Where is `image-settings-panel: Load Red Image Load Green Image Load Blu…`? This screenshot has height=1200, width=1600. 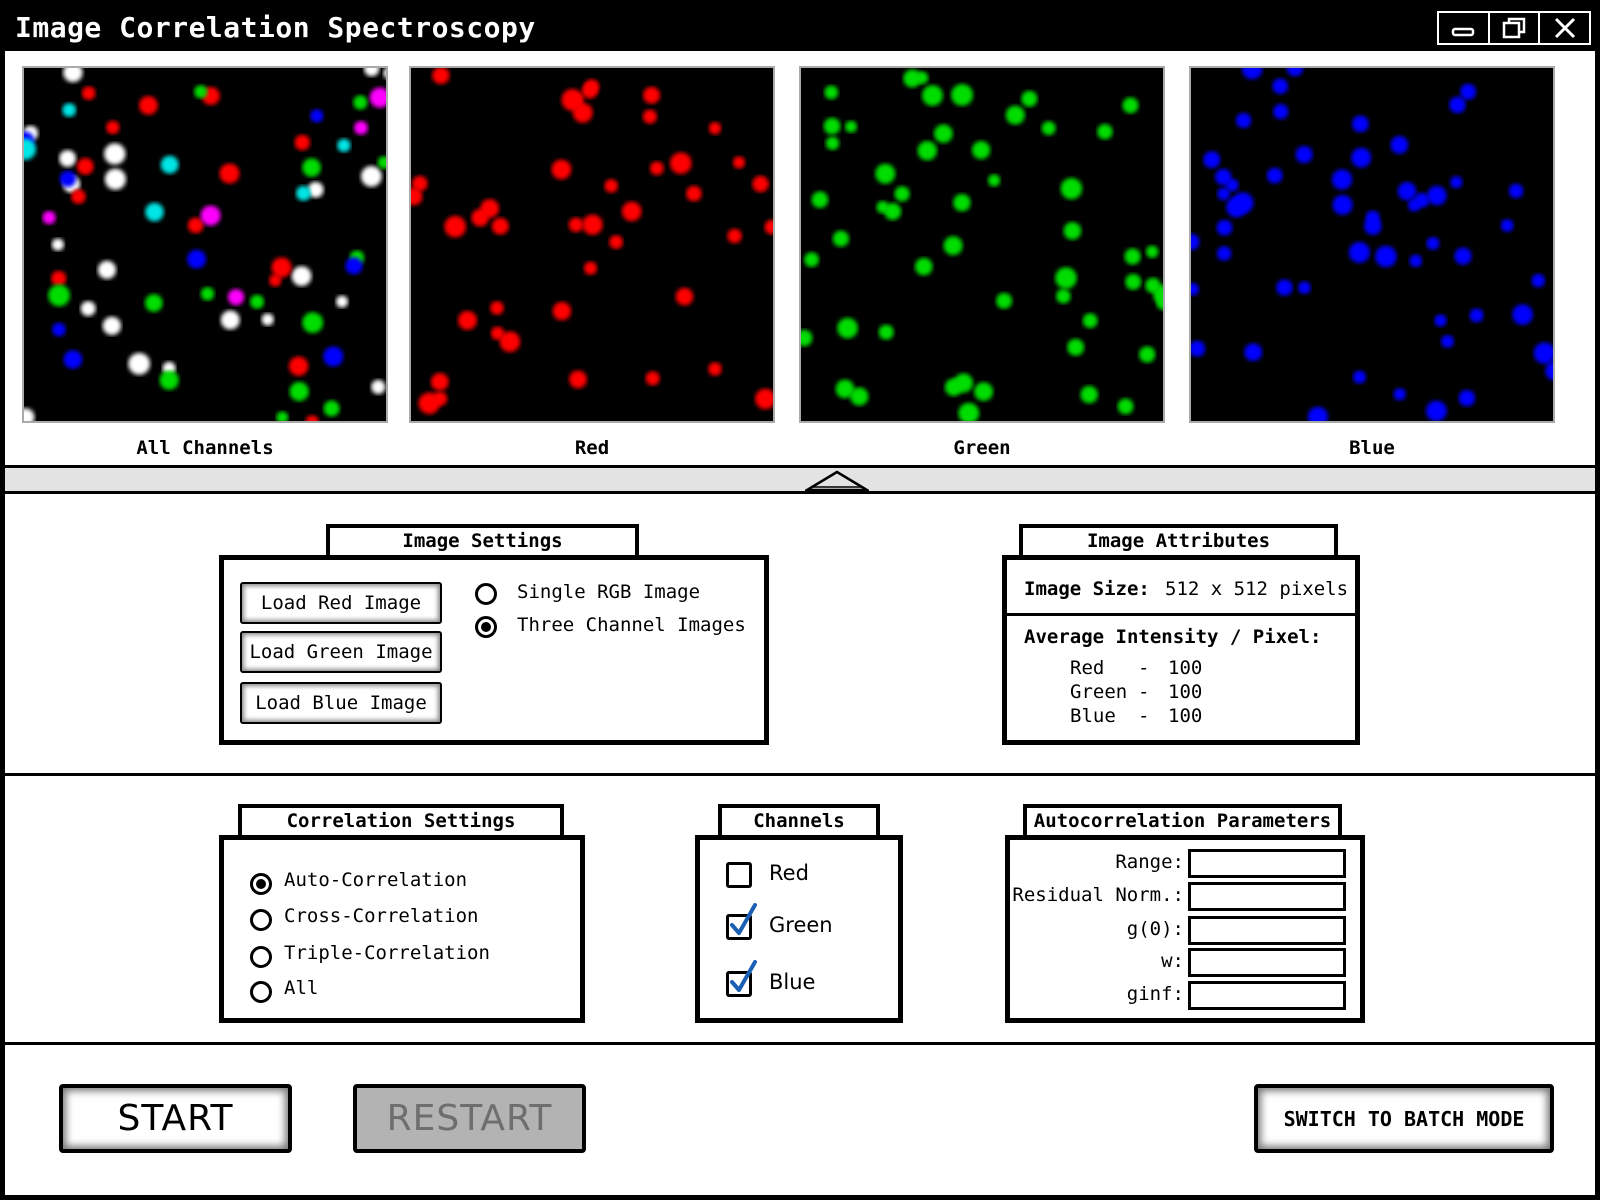 image-settings-panel: Load Red Image Load Green Image Load Blu… is located at coordinates (494, 650).